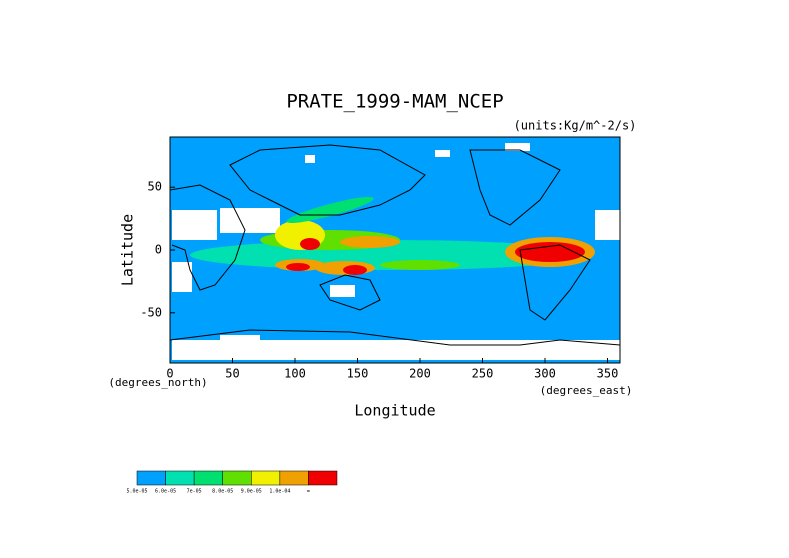 The height and width of the screenshot is (558, 789). I want to click on colorbar-label: ∞, so click(308, 492).